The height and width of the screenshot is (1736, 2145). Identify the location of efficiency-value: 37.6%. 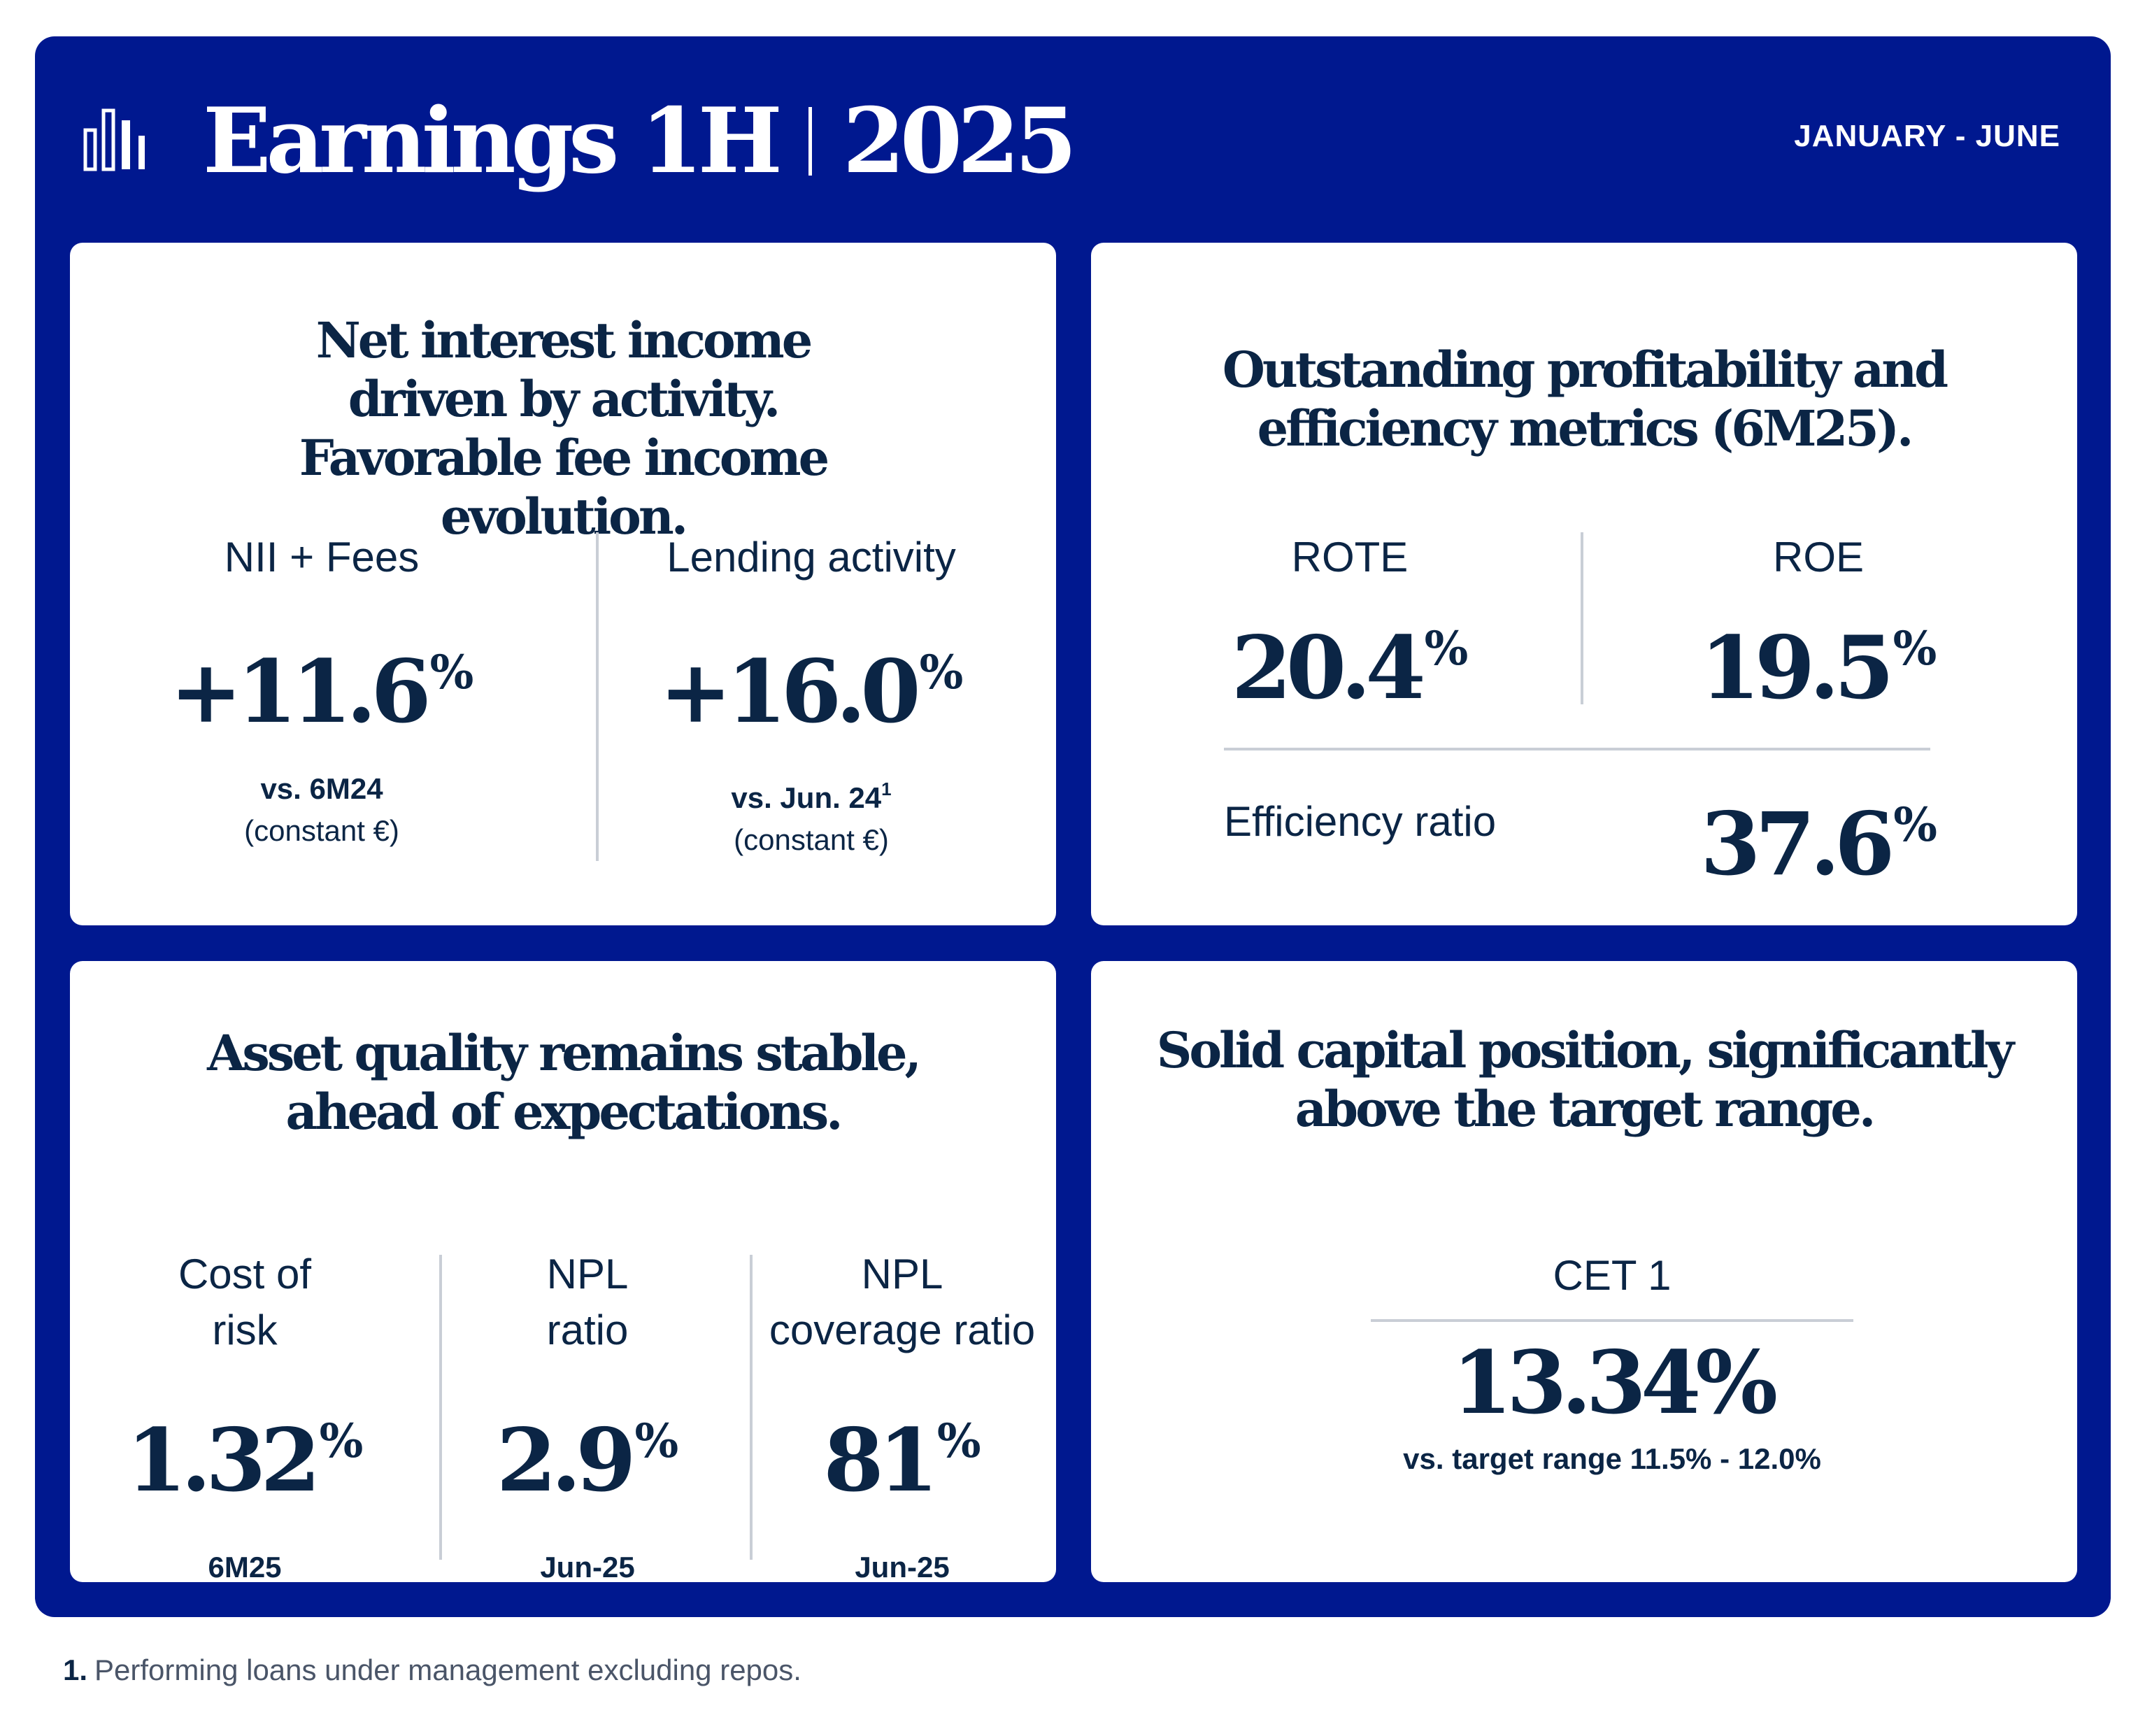
(1819, 845).